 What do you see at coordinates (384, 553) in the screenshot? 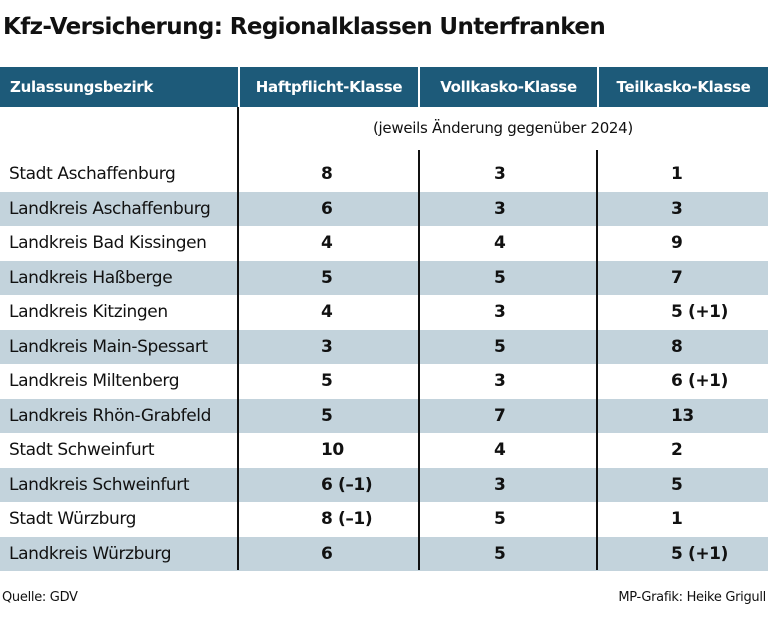
I see `table-row: Landkreis Würzburg 6 5 5 (+1)` at bounding box center [384, 553].